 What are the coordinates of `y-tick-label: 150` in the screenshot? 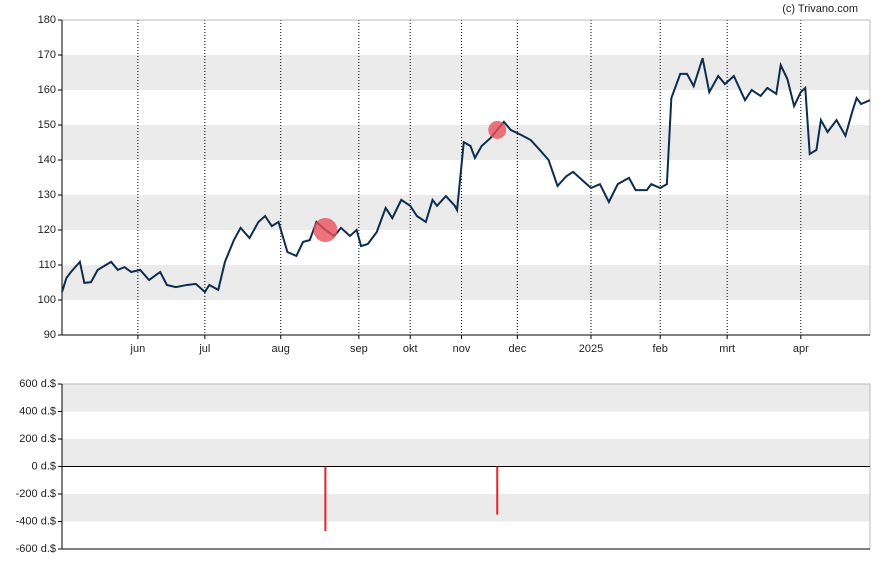 It's located at (47, 125).